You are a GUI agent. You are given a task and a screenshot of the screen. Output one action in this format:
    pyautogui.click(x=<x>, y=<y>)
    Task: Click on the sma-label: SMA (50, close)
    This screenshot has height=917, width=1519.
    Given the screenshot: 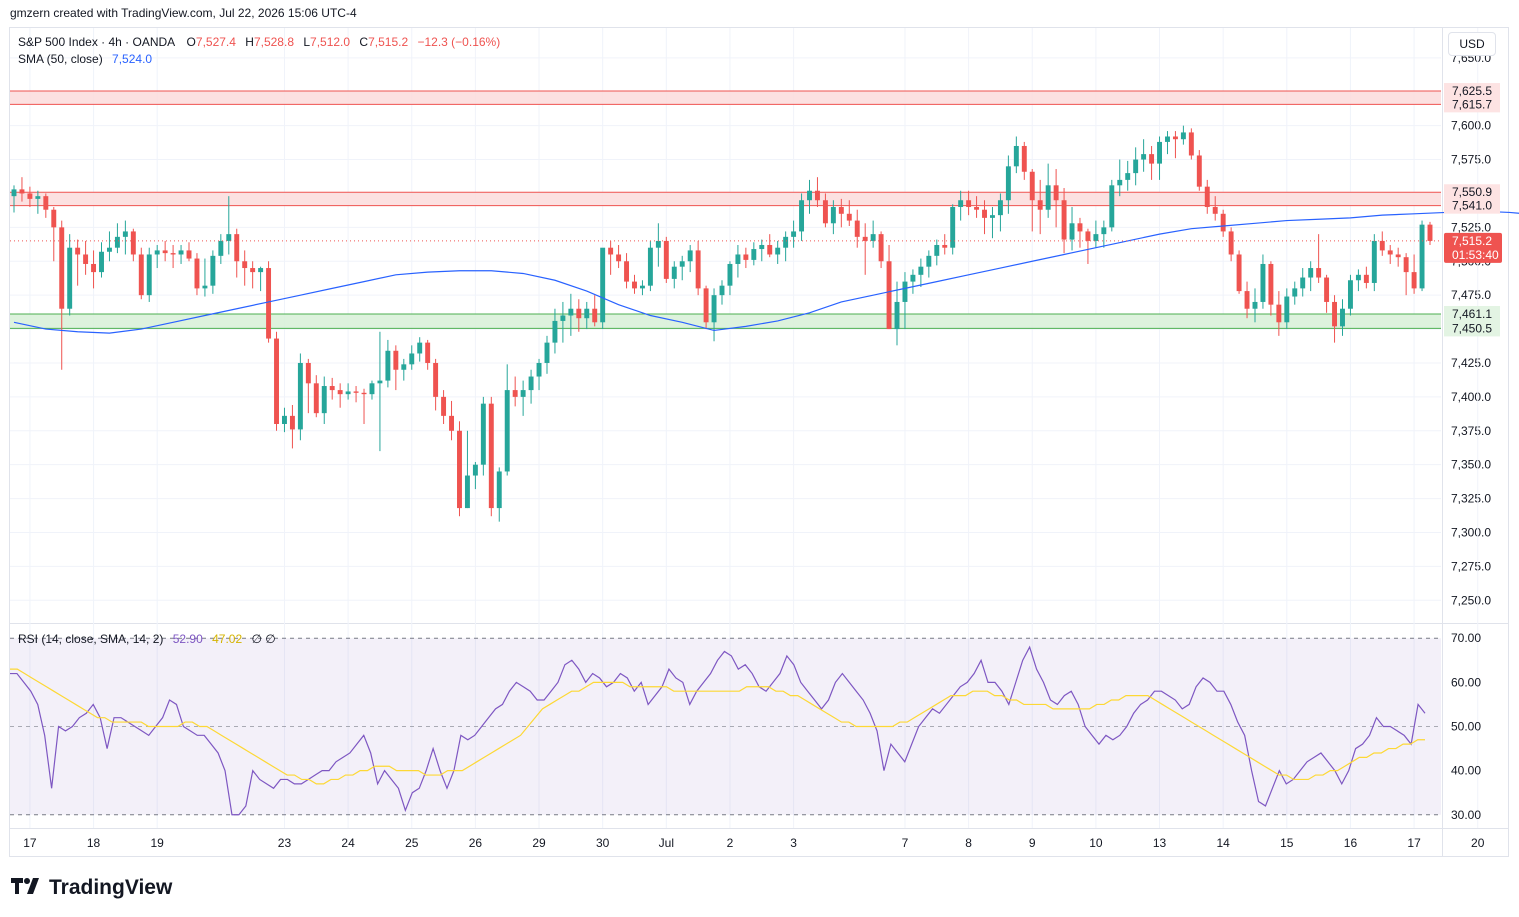 What is the action you would take?
    pyautogui.click(x=60, y=59)
    